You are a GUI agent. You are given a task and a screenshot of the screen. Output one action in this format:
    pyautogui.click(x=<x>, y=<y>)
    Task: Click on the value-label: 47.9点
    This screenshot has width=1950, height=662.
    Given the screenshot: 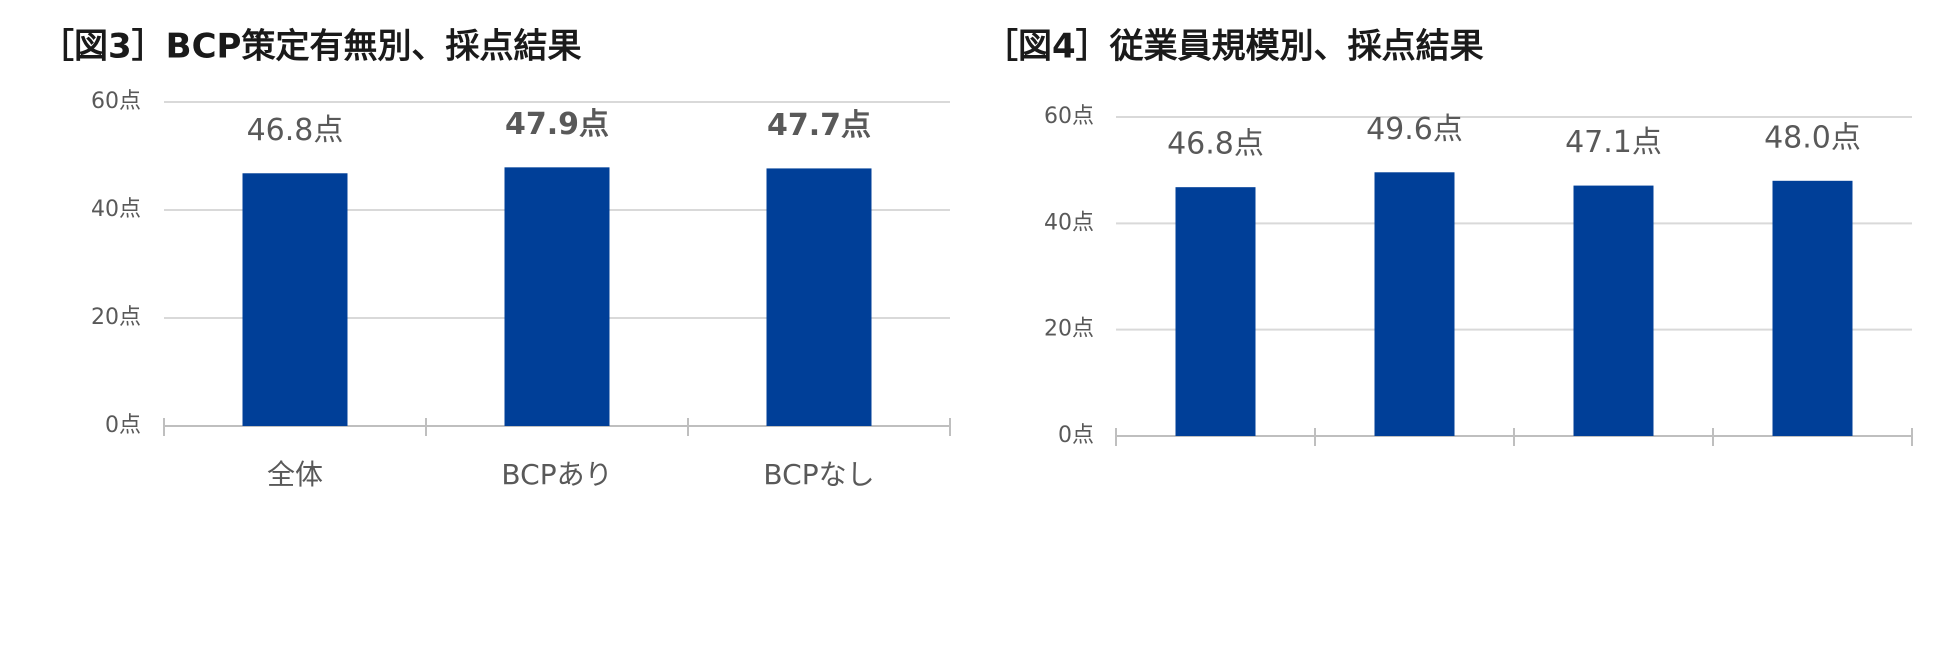 What is the action you would take?
    pyautogui.click(x=557, y=124)
    